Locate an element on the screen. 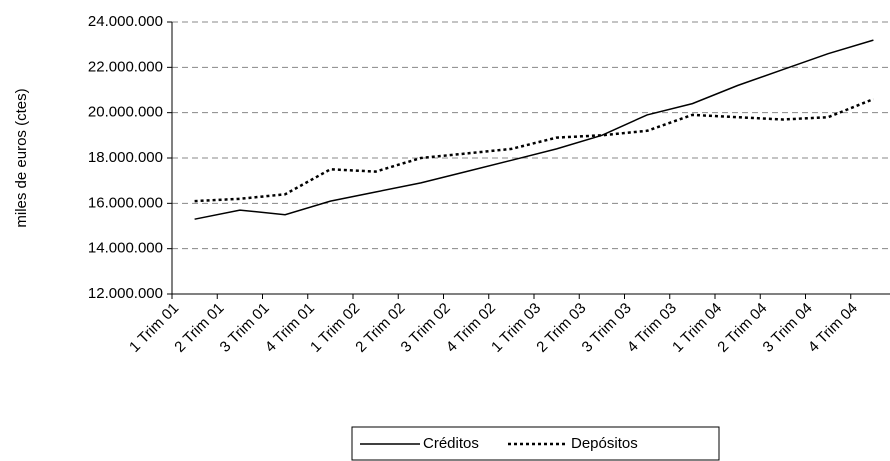 This screenshot has width=890, height=461. legend-label: Créditos is located at coordinates (451, 443).